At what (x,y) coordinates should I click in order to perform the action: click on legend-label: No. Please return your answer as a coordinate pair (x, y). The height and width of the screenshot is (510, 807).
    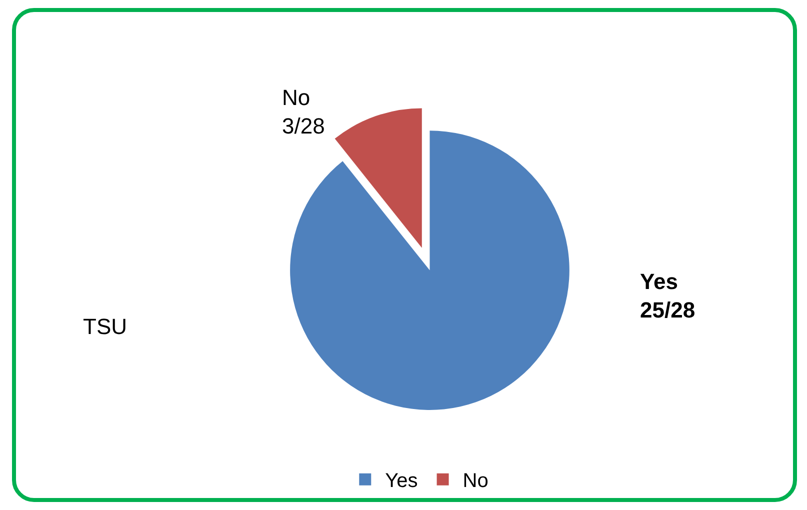
    Looking at the image, I should click on (475, 481).